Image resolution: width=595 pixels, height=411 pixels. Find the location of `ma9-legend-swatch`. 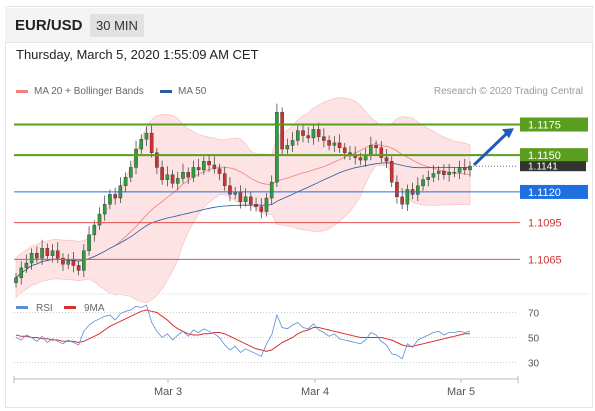

ma9-legend-swatch is located at coordinates (70, 307).